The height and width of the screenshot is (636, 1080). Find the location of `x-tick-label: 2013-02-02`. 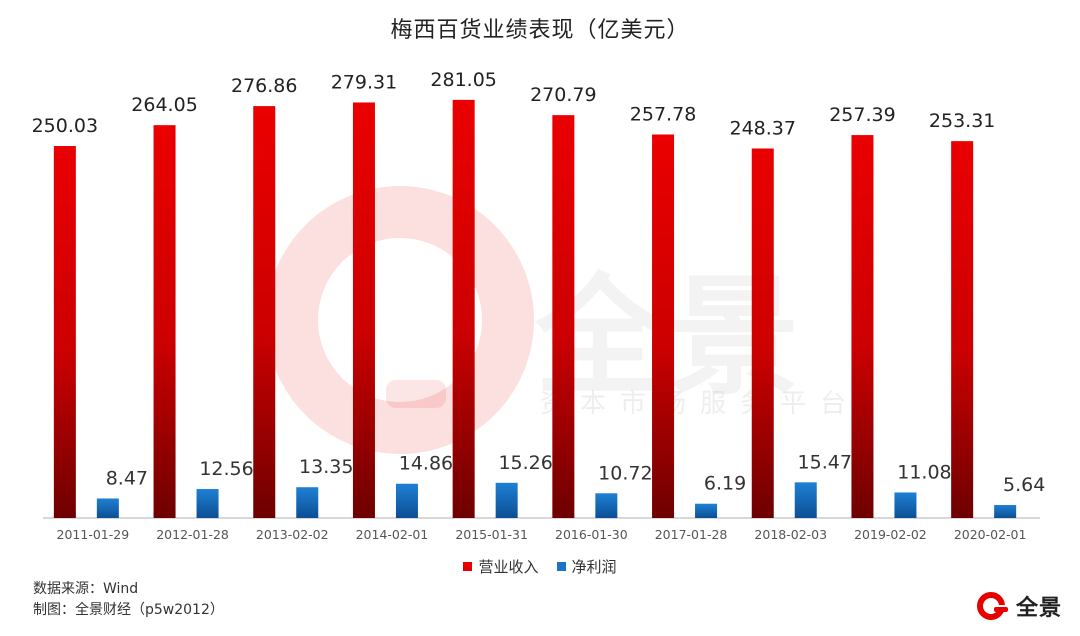

x-tick-label: 2013-02-02 is located at coordinates (292, 534).